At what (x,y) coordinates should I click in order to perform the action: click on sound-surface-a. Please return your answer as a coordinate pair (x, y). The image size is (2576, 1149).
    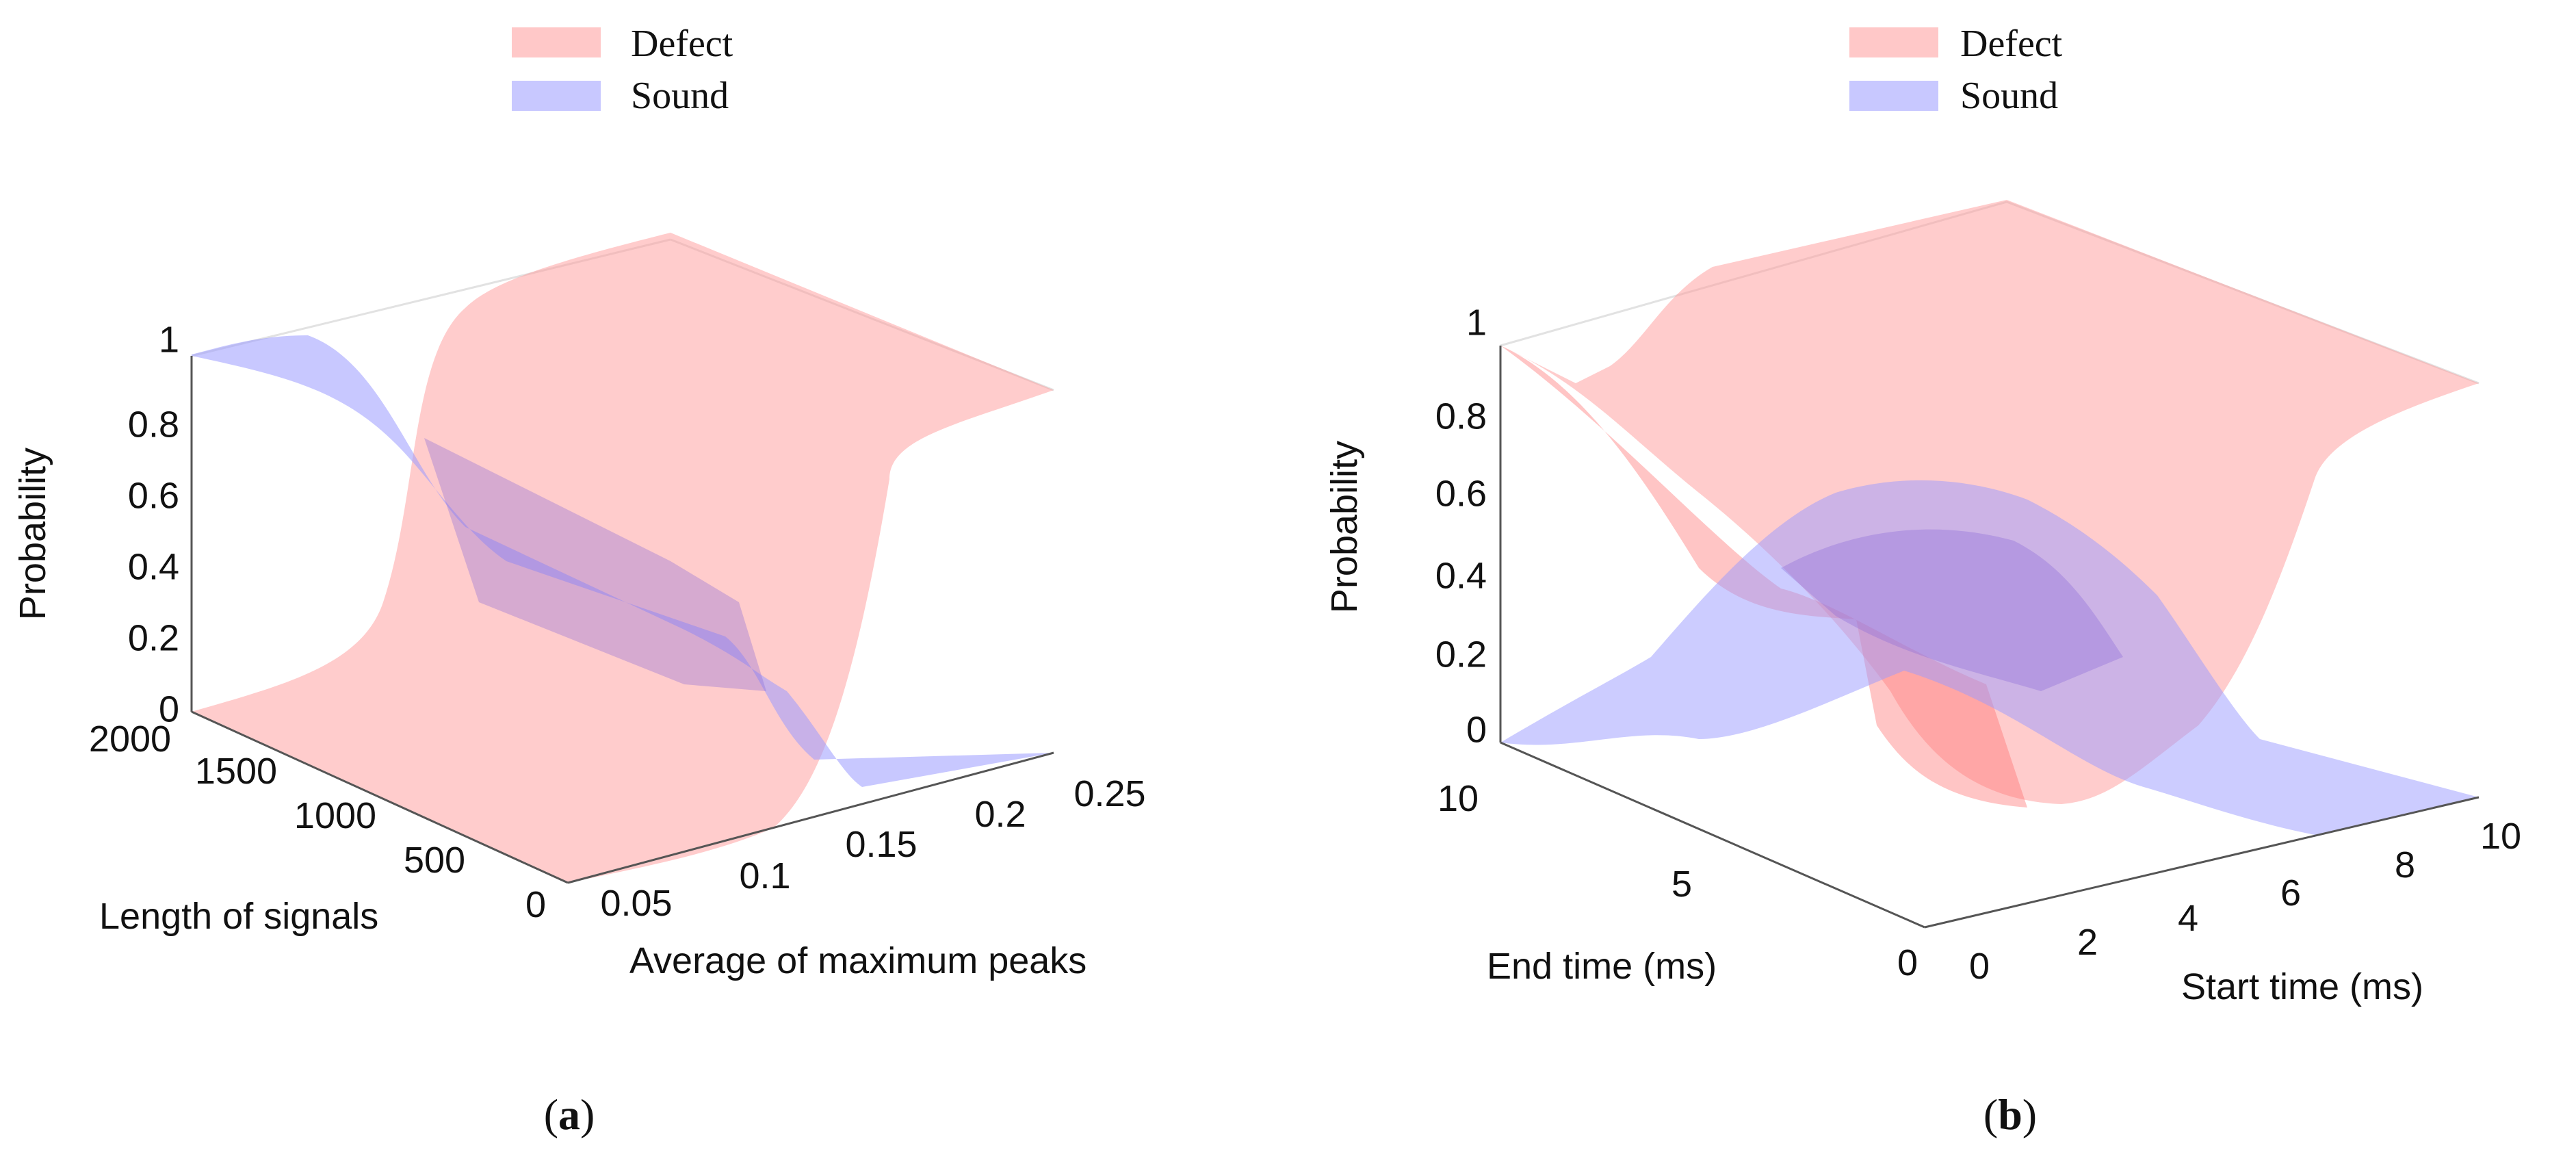
    Looking at the image, I should click on (623, 561).